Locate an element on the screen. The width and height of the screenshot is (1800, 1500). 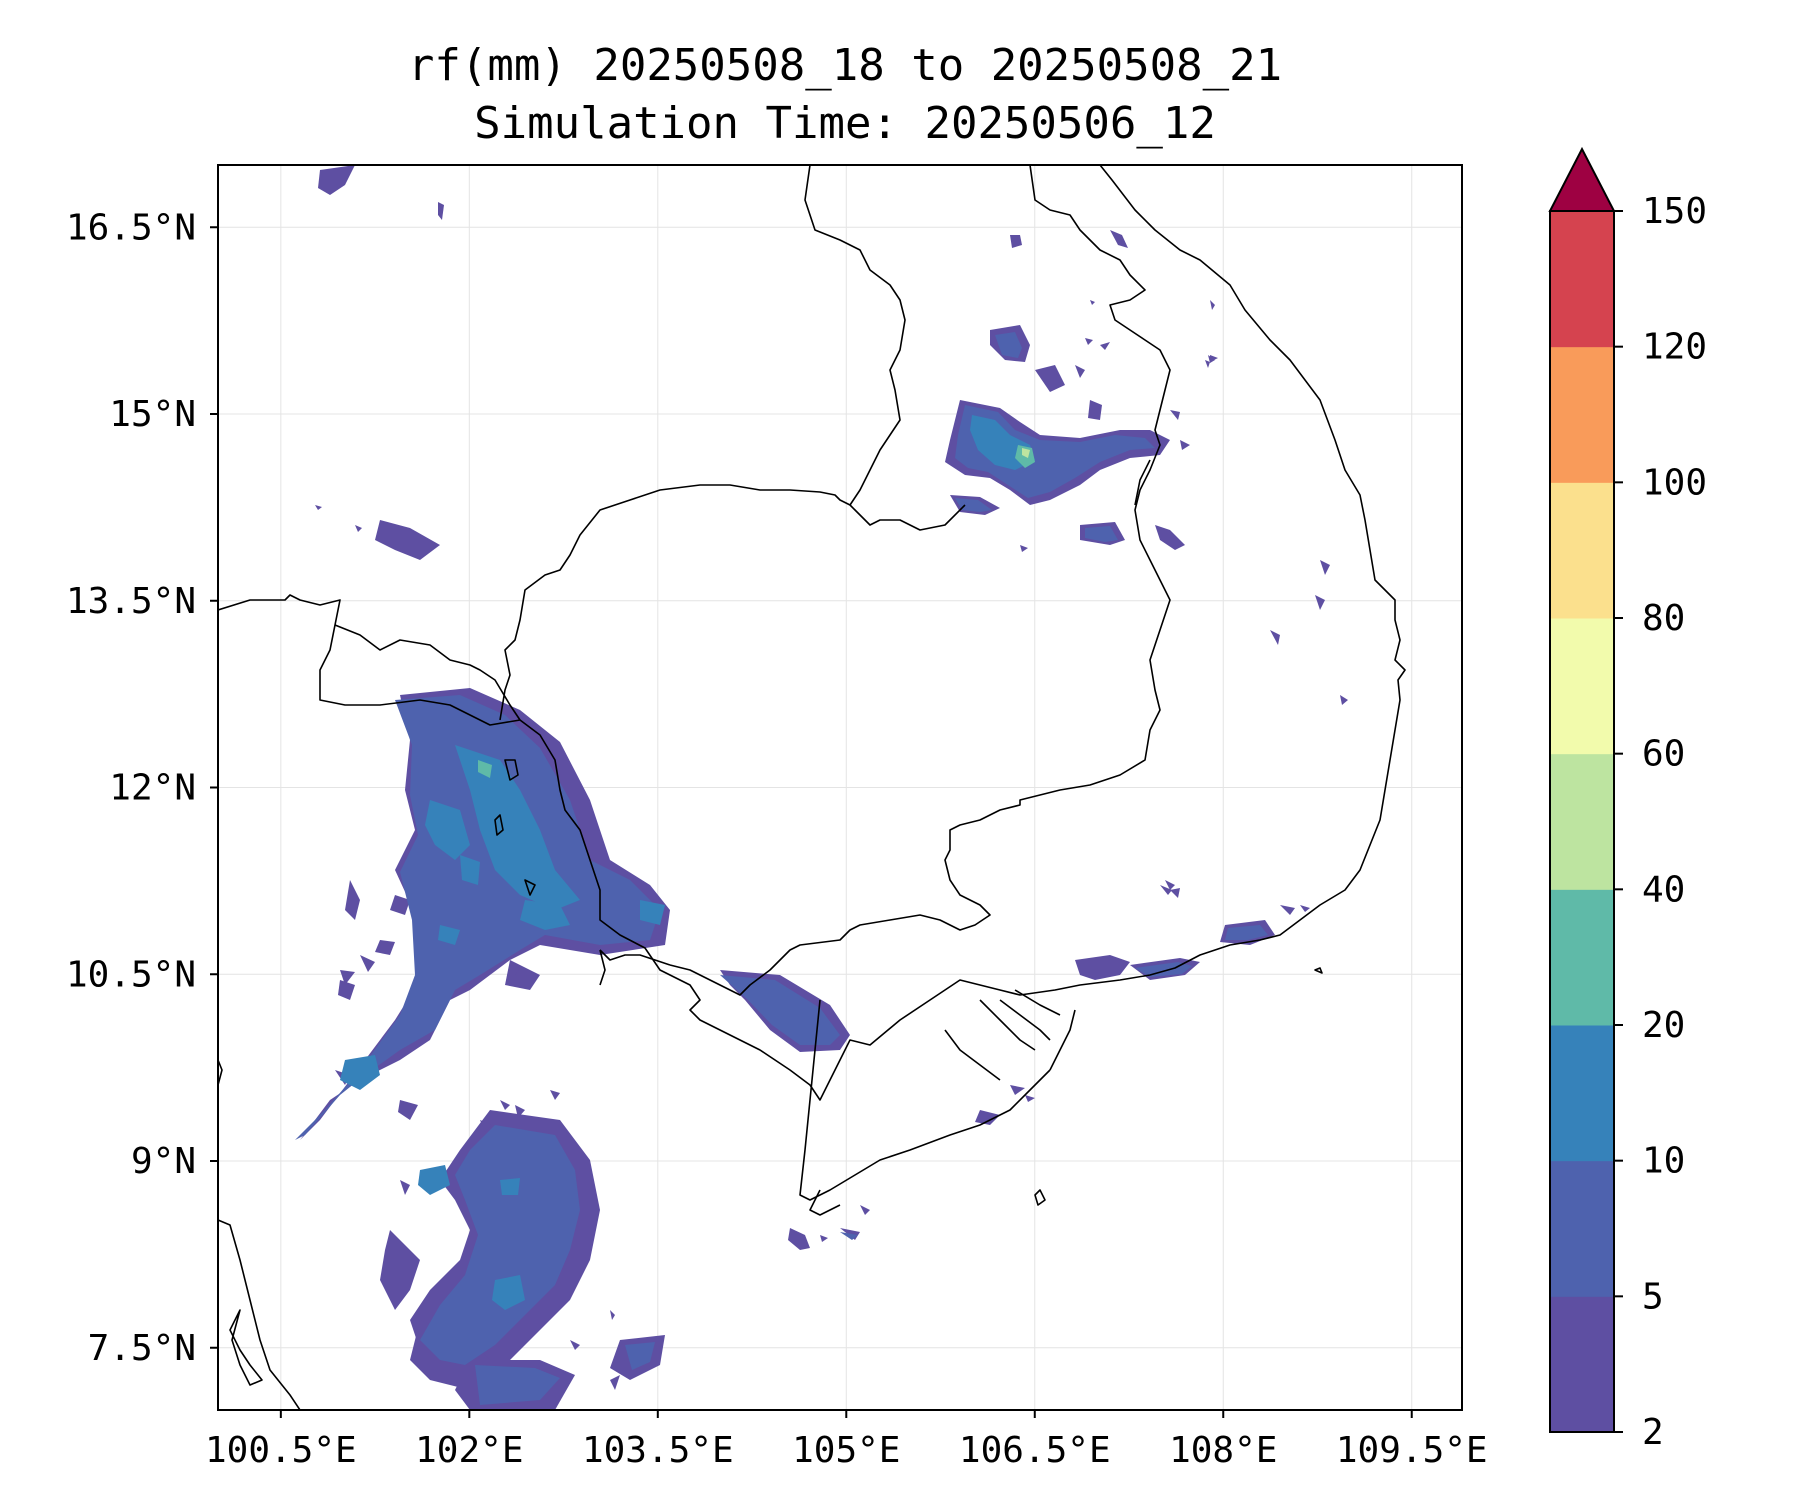
colorbar-tick-label: 60 is located at coordinates (1663, 754).